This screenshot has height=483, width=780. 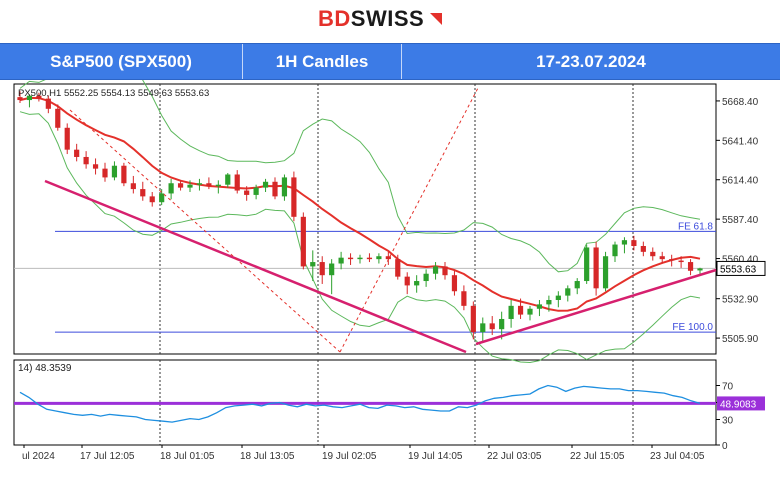 What do you see at coordinates (738, 404) in the screenshot?
I see `rsi-current-label: 48.9083` at bounding box center [738, 404].